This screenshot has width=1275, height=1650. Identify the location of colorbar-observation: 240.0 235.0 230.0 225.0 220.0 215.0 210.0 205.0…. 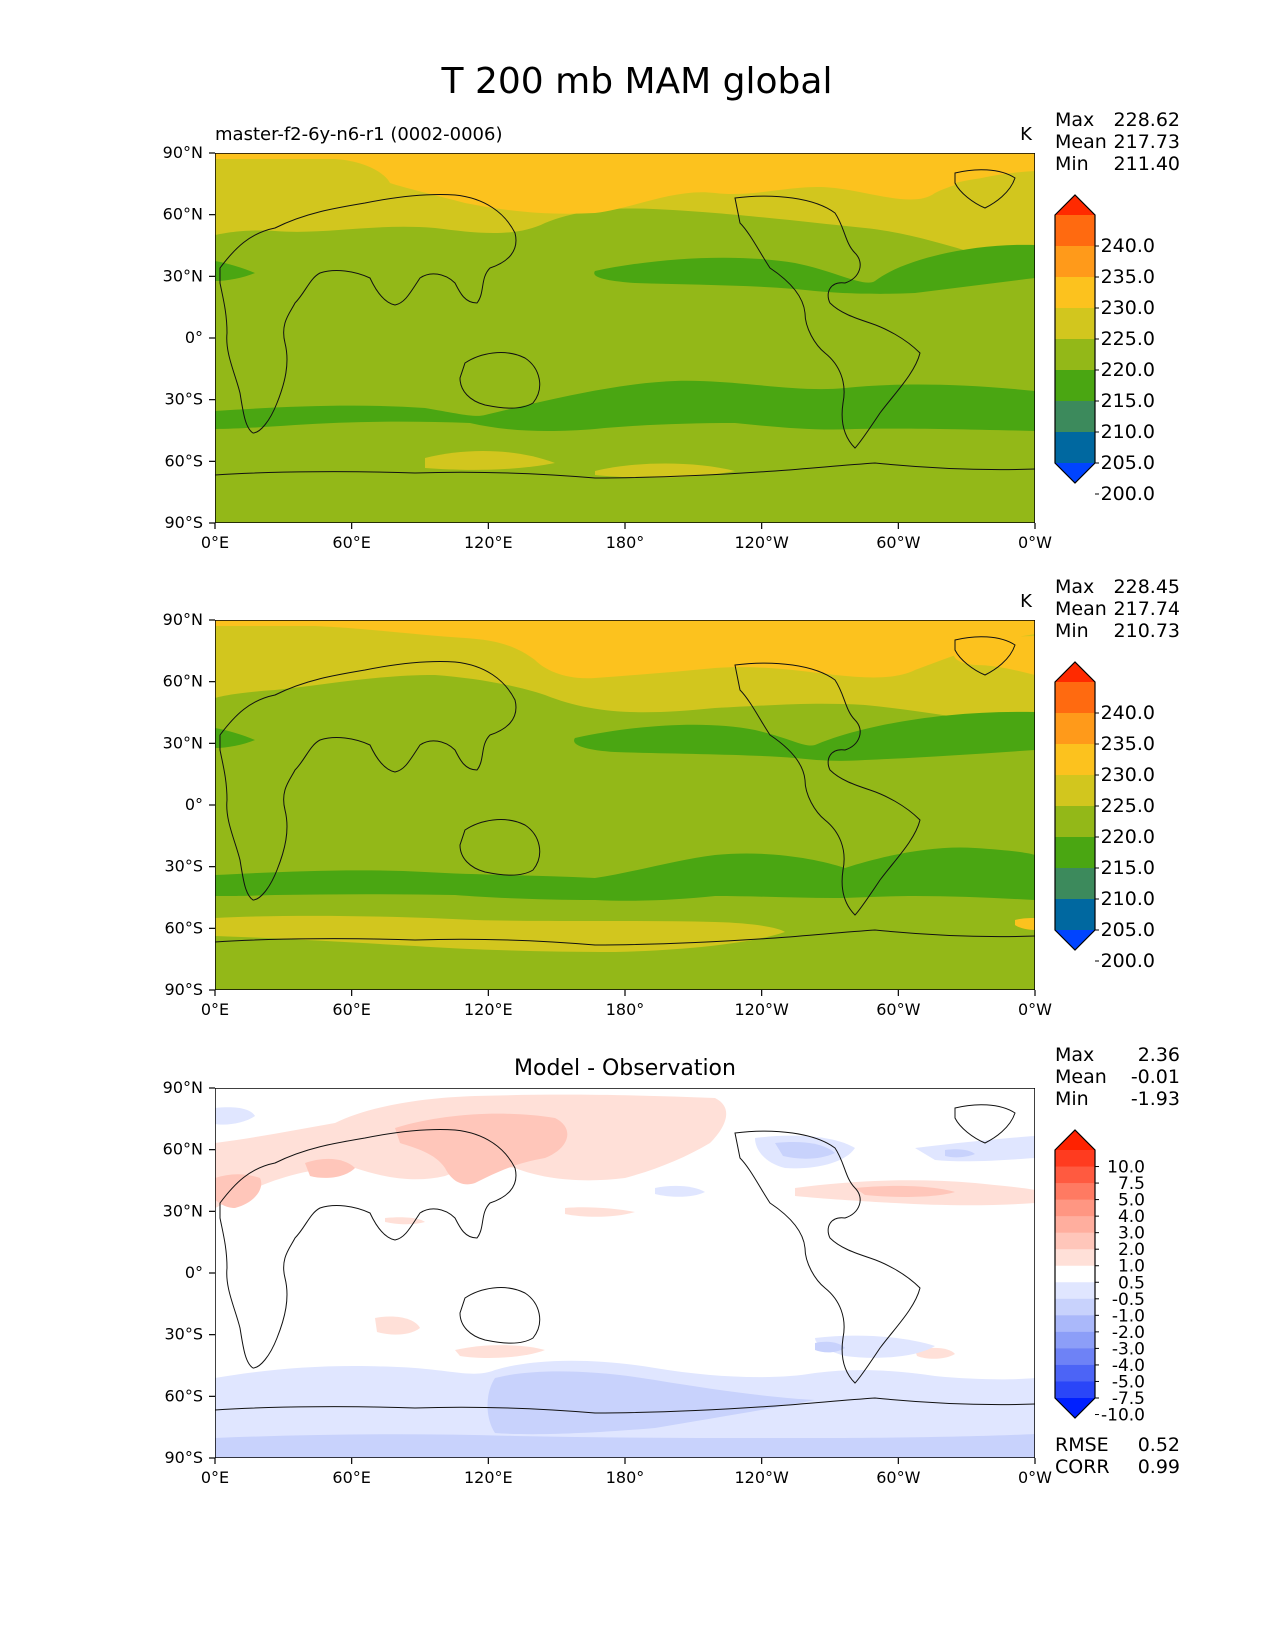
(1104, 816).